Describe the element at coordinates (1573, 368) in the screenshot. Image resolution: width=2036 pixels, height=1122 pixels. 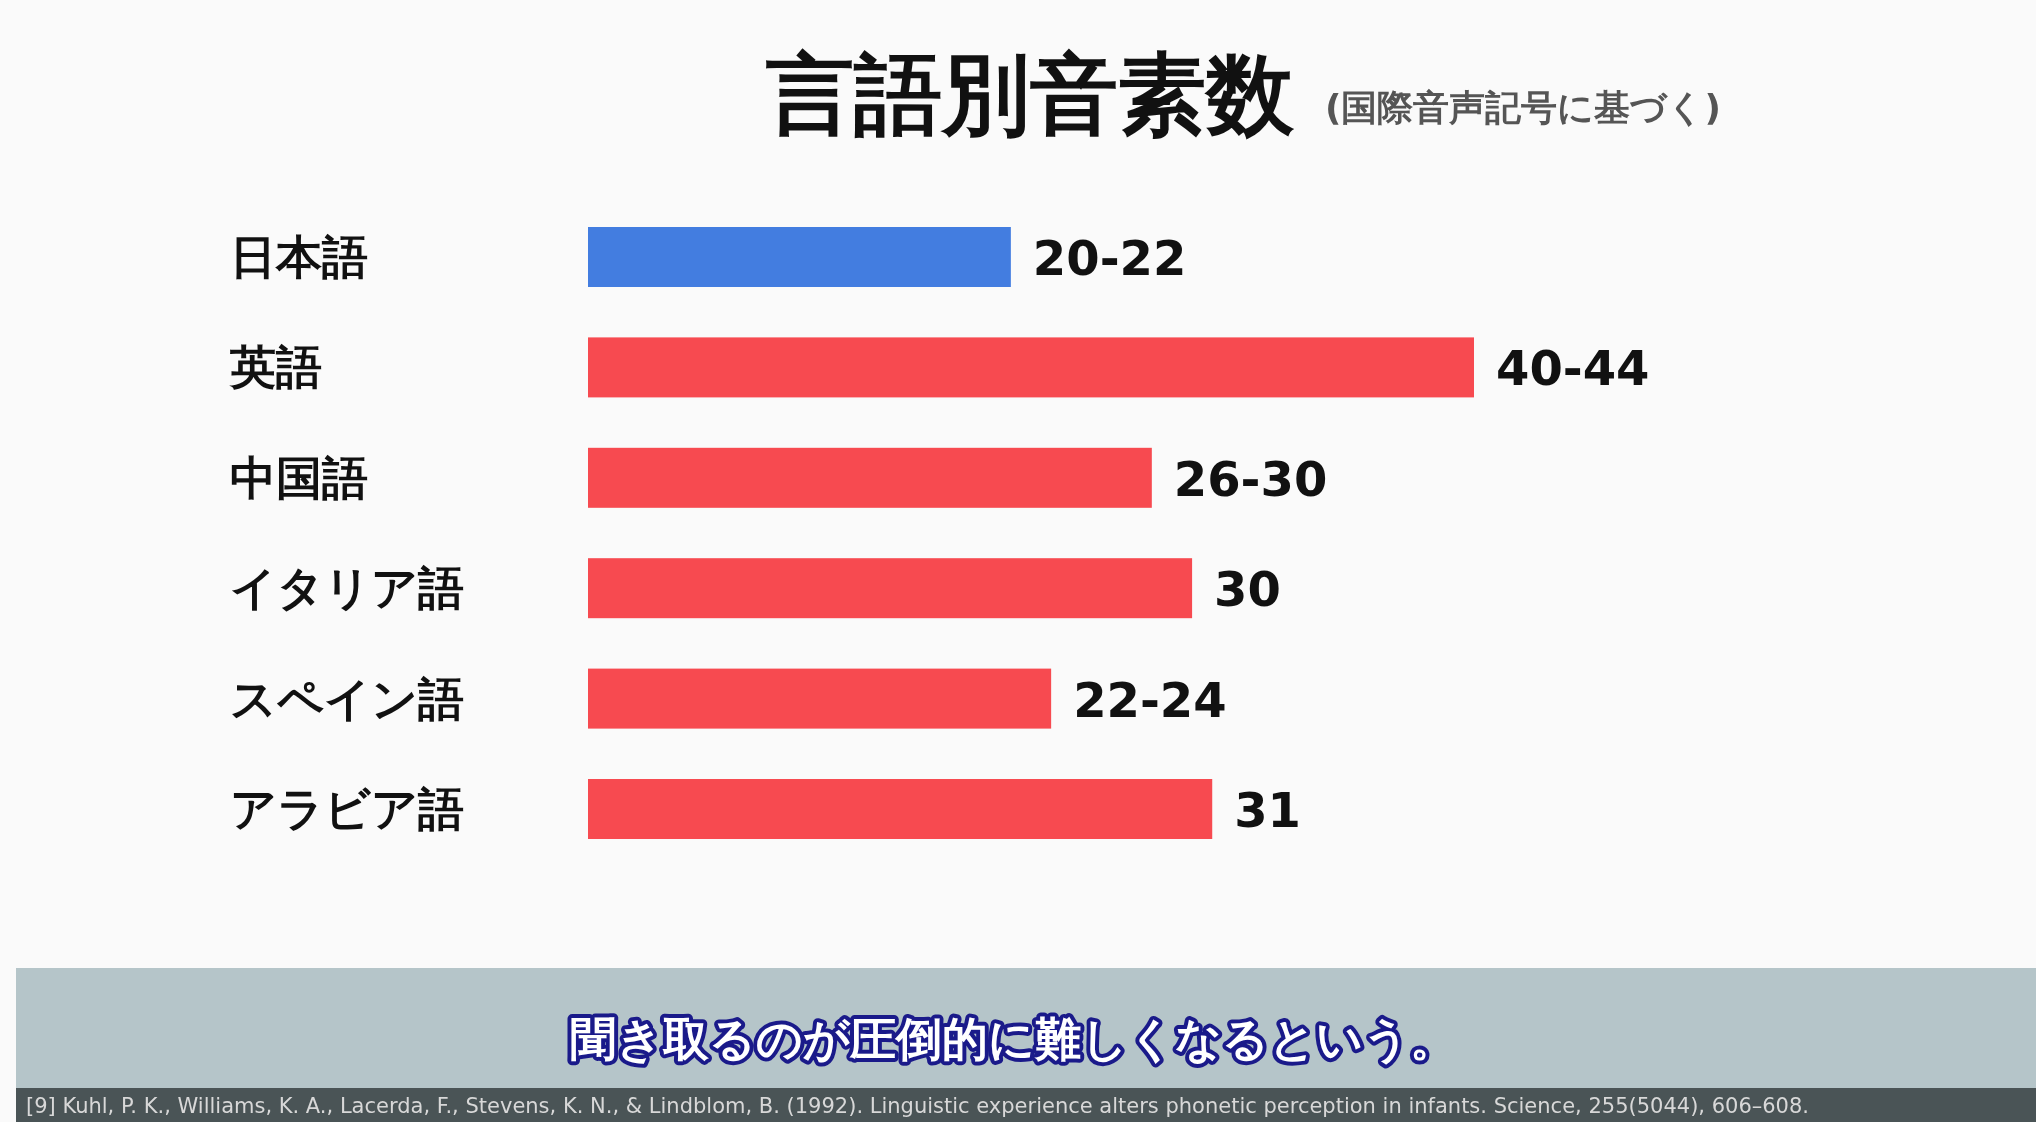
I see `data-label: 40-44` at that location.